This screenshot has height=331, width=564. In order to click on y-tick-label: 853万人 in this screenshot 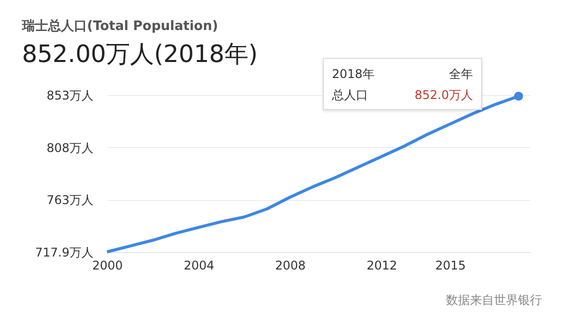, I will do `click(70, 95)`.